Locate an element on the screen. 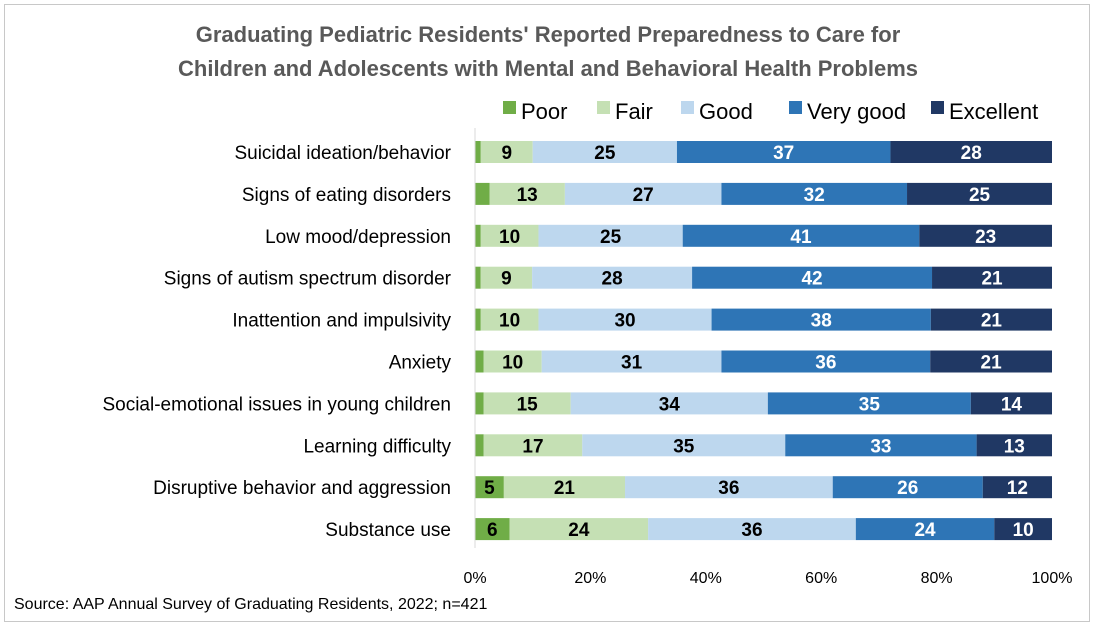  data-label-3-1: 9 is located at coordinates (506, 279).